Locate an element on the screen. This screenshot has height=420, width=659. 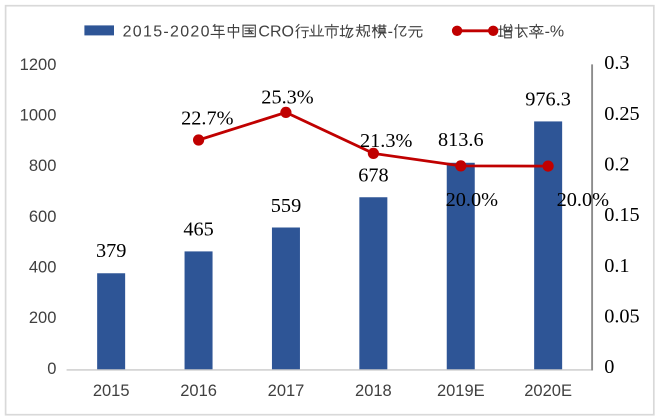
svg-text: 400 is located at coordinates (43, 268).